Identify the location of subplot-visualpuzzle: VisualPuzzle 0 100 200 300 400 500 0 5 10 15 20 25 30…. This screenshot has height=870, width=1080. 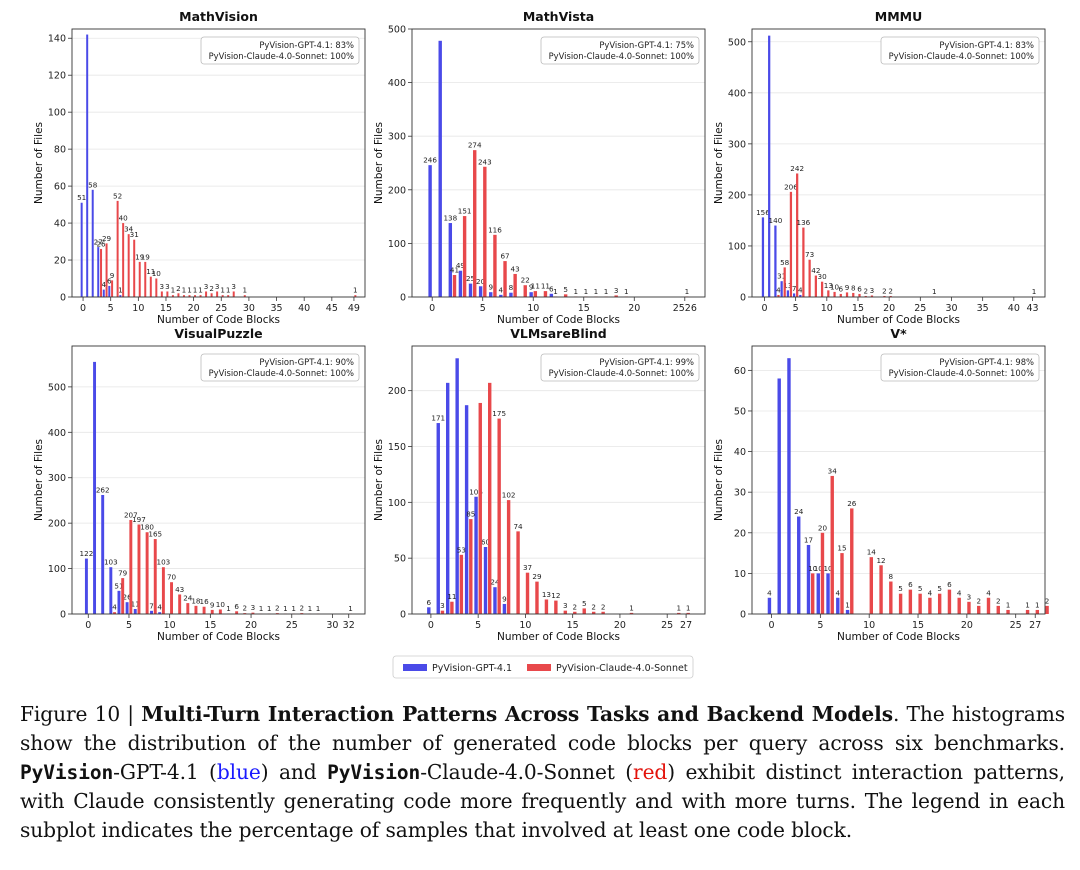
(199, 484).